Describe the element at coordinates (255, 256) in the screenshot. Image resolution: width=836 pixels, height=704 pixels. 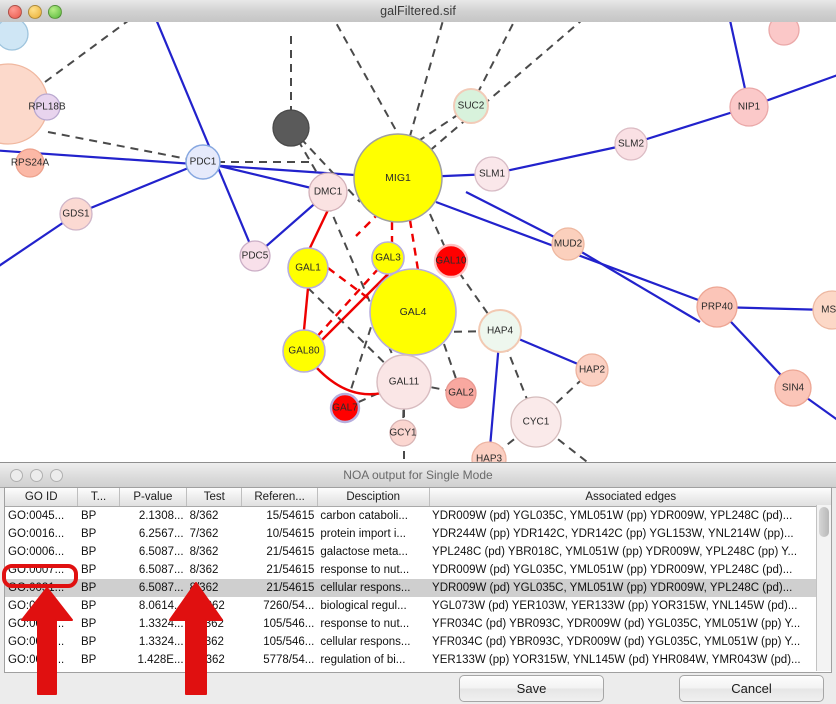
I see `graph-node-PDC5` at that location.